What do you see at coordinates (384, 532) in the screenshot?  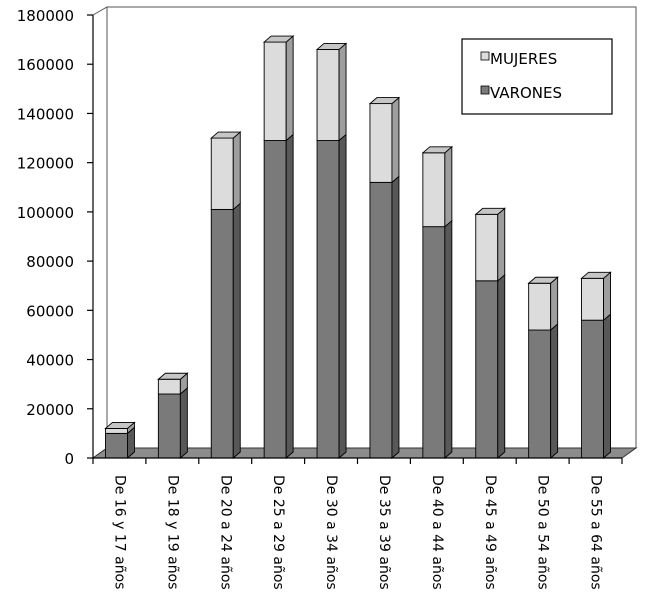 I see `x-tick-label: De 35 a 39 años` at bounding box center [384, 532].